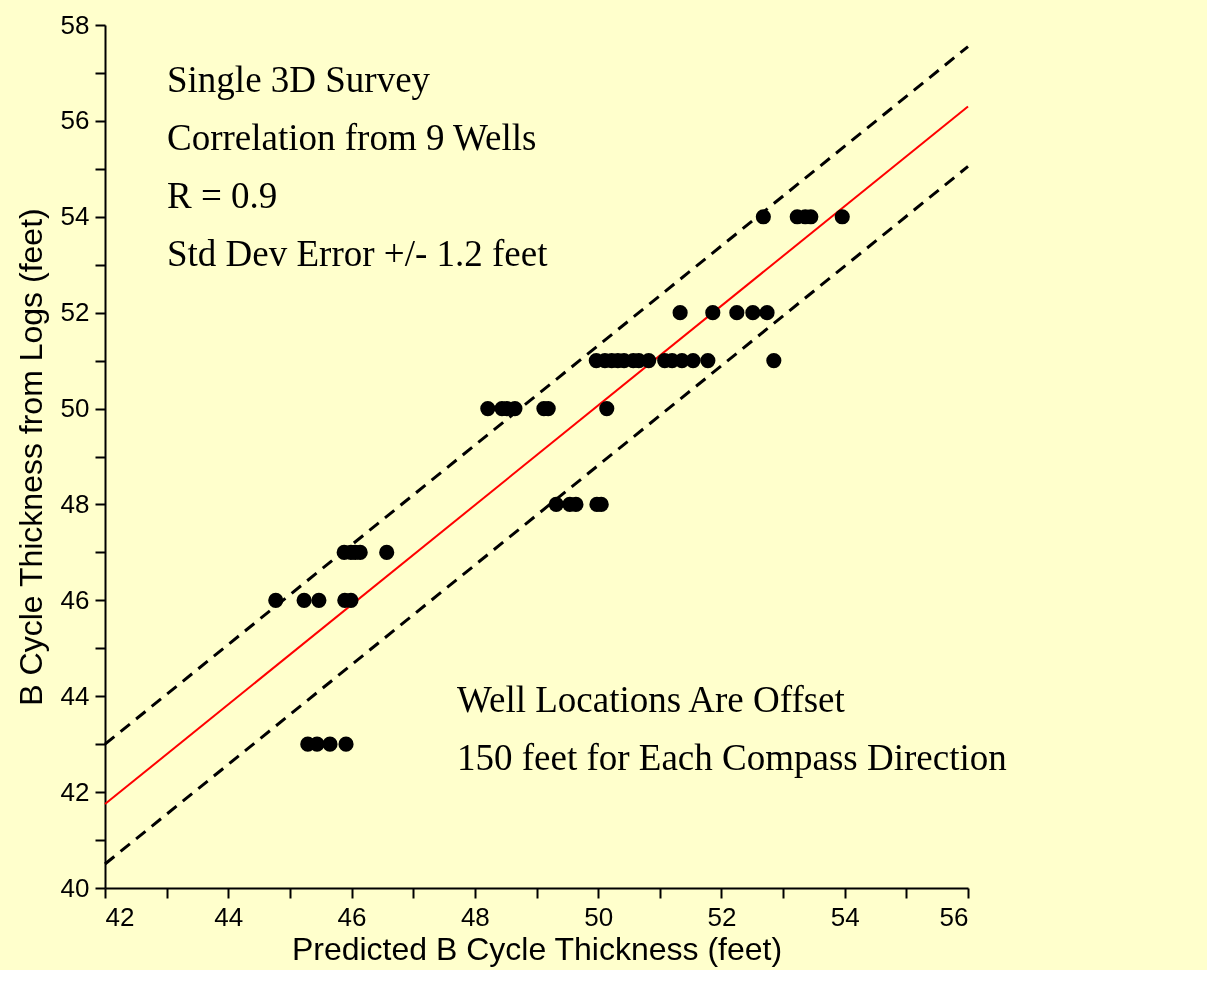  Describe the element at coordinates (75, 887) in the screenshot. I see `y-tick-label: 40` at that location.